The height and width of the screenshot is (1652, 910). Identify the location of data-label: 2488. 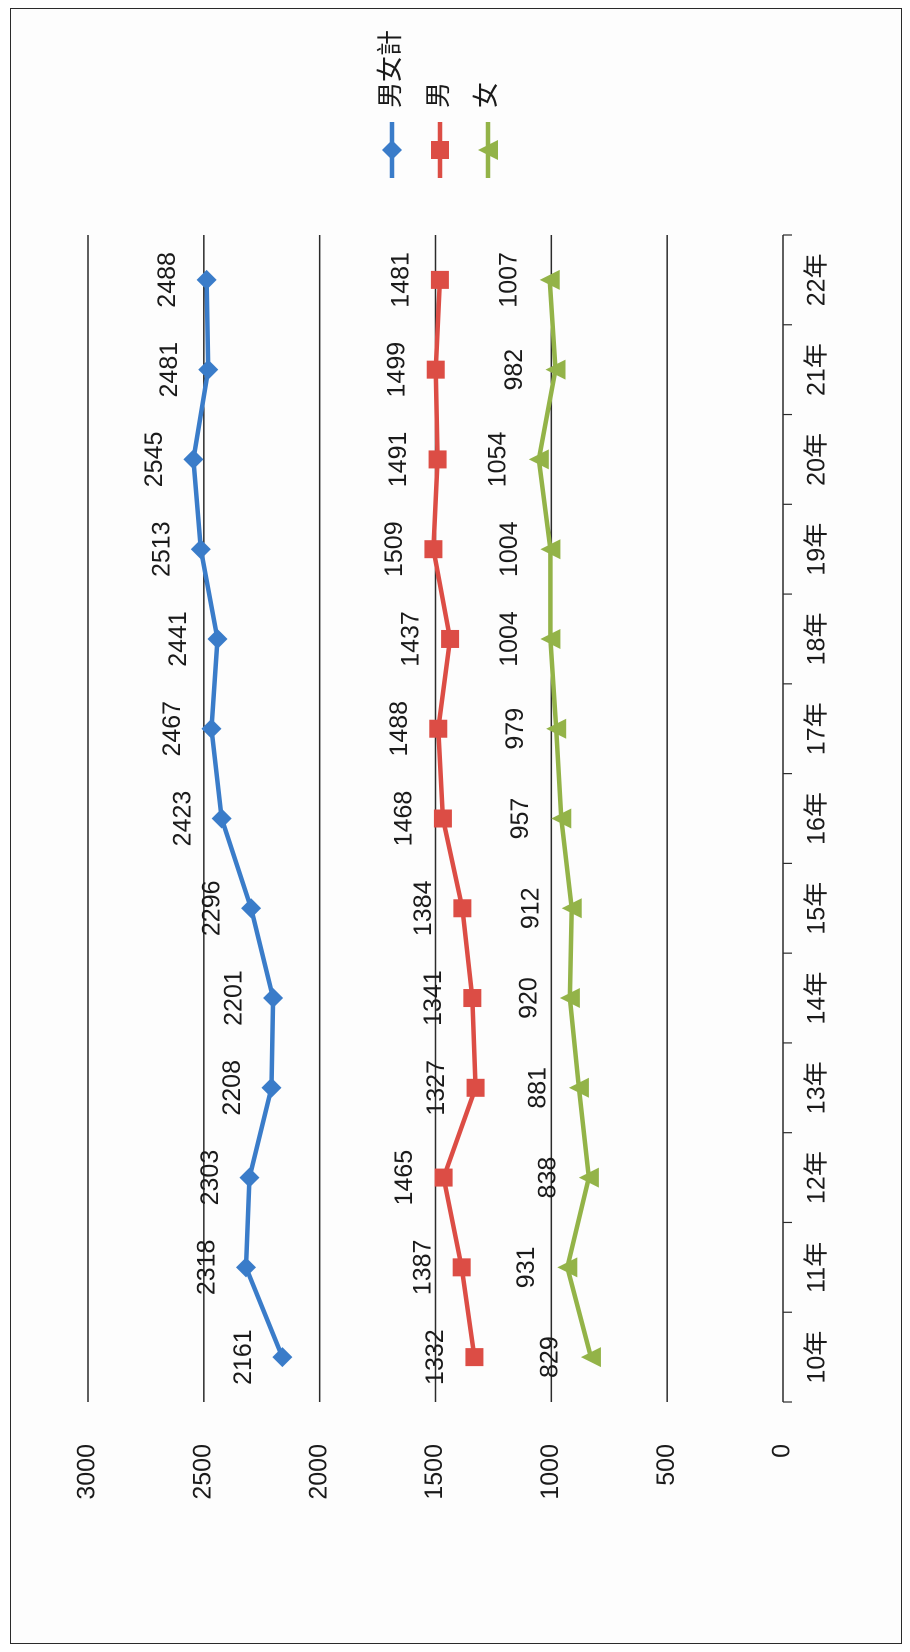
(167, 280).